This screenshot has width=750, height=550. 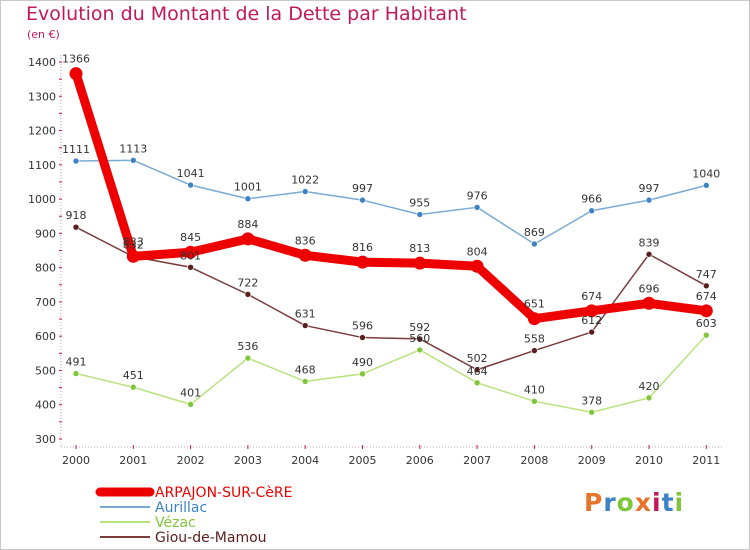 What do you see at coordinates (305, 240) in the screenshot?
I see `data-label: 836` at bounding box center [305, 240].